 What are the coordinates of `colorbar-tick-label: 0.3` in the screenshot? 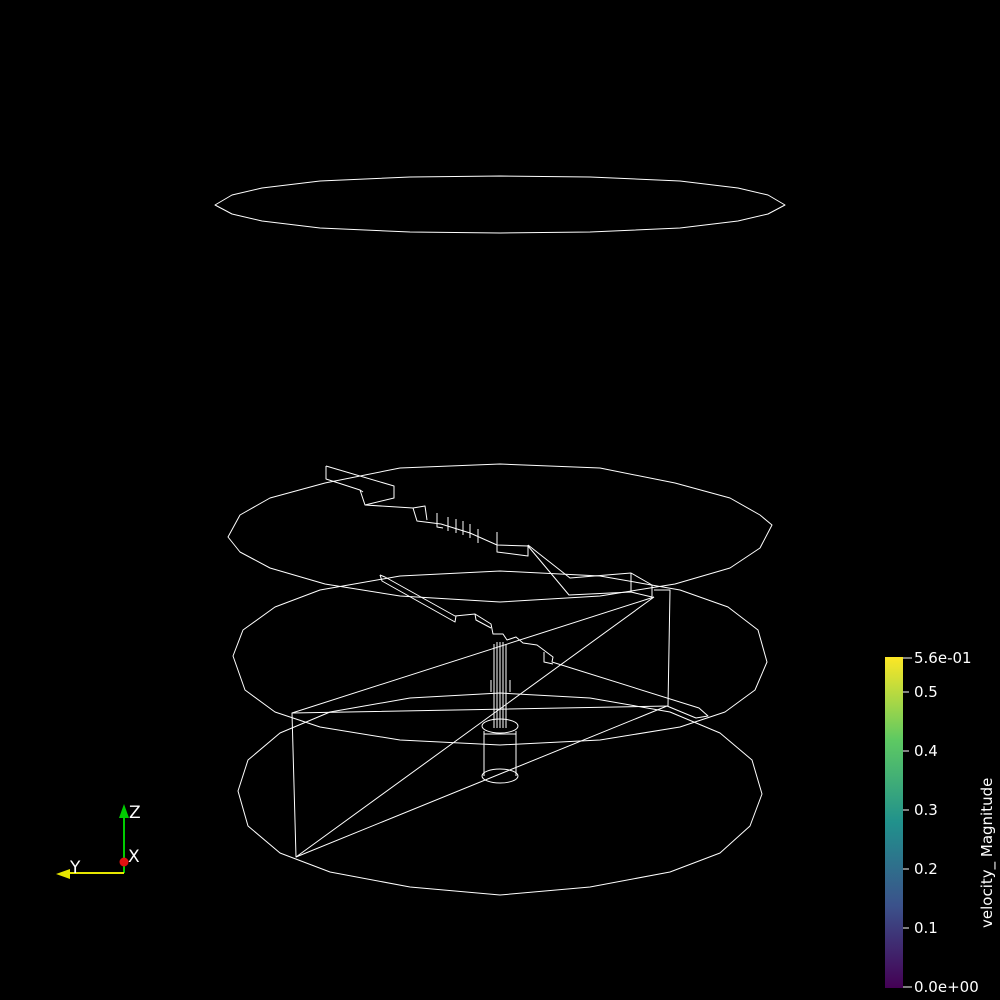 It's located at (926, 810).